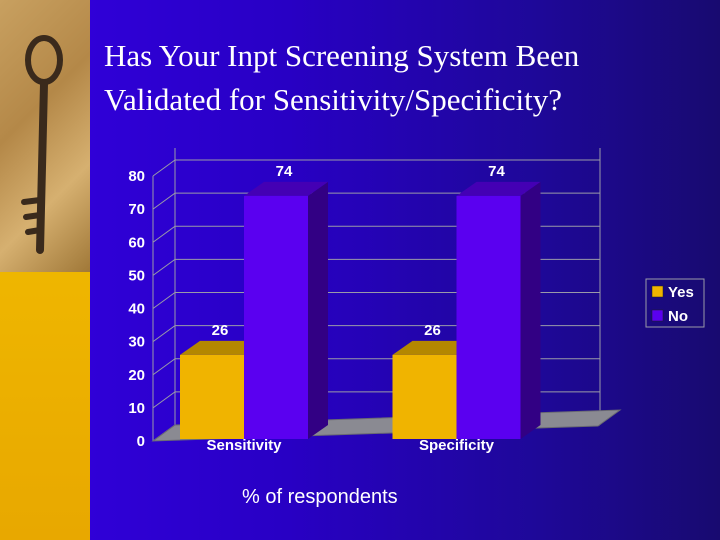  What do you see at coordinates (42, 144) in the screenshot?
I see `key-icon` at bounding box center [42, 144].